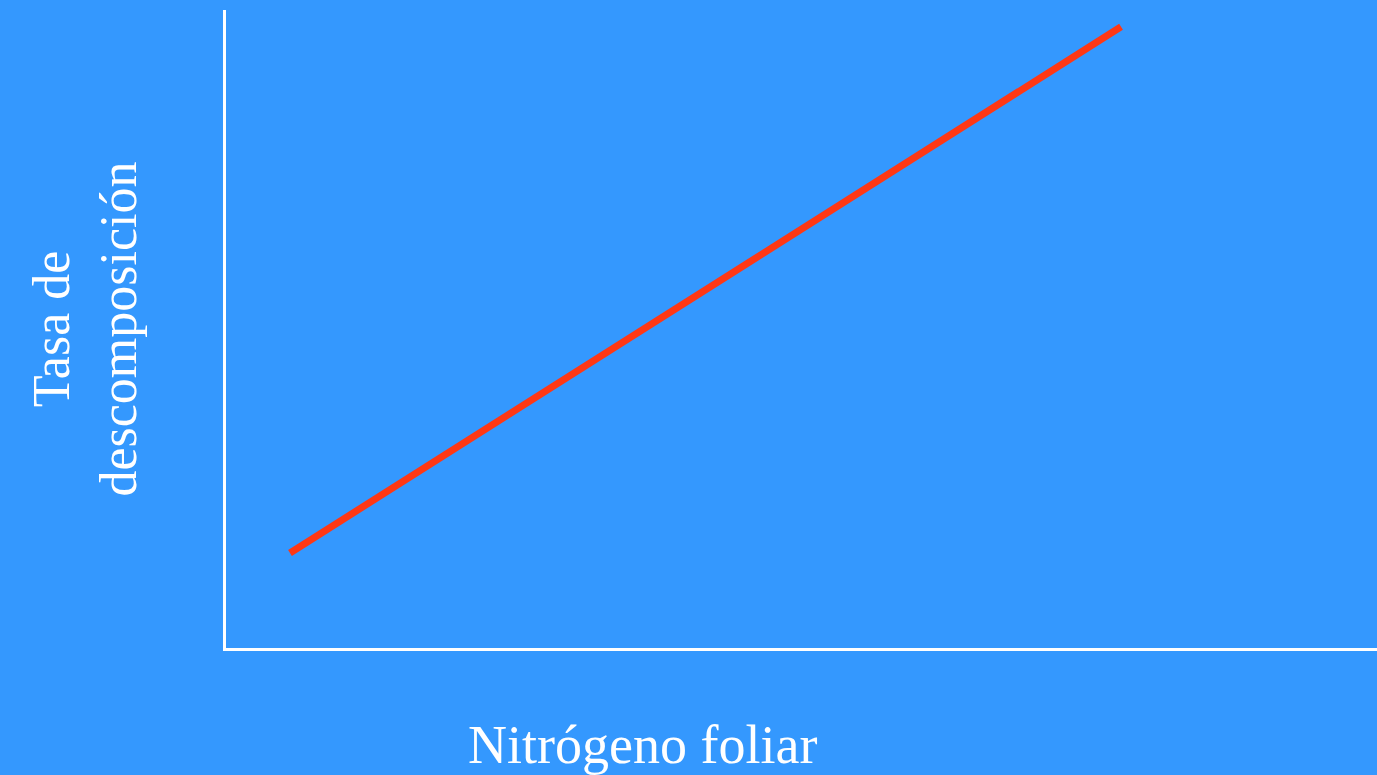  I want to click on x-axis-title: Nitrógeno foliar, so click(643, 745).